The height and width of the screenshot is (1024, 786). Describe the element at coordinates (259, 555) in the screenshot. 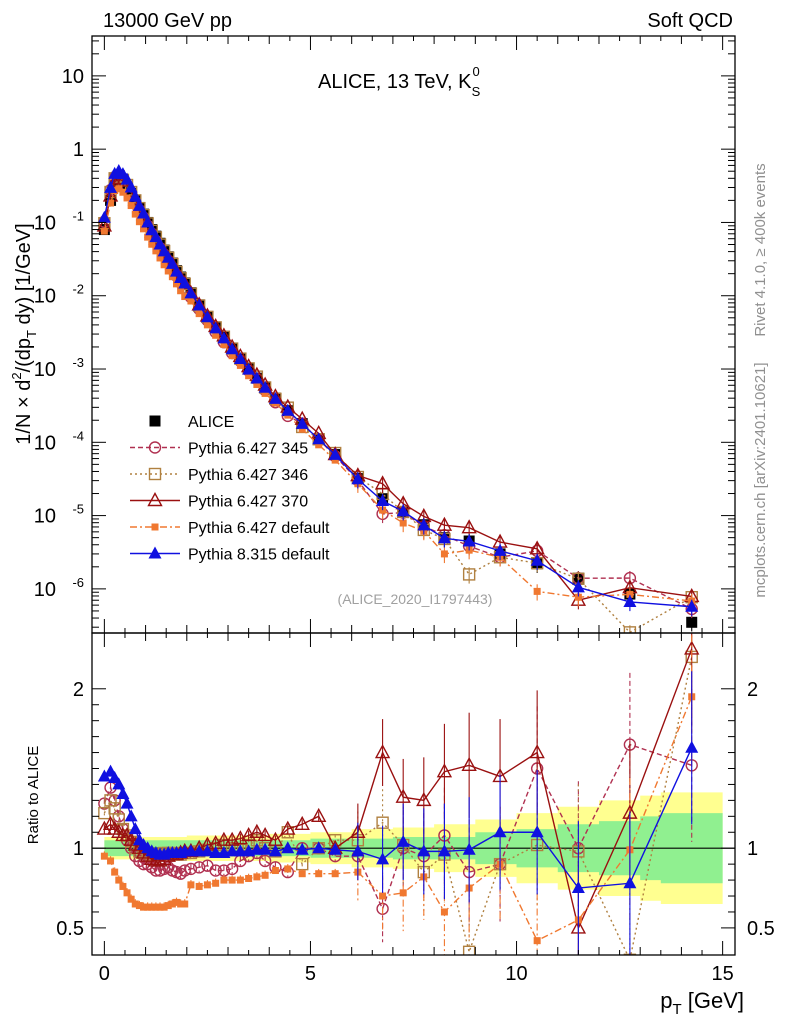

I see `legend-label: Pythia 8.315 default` at that location.